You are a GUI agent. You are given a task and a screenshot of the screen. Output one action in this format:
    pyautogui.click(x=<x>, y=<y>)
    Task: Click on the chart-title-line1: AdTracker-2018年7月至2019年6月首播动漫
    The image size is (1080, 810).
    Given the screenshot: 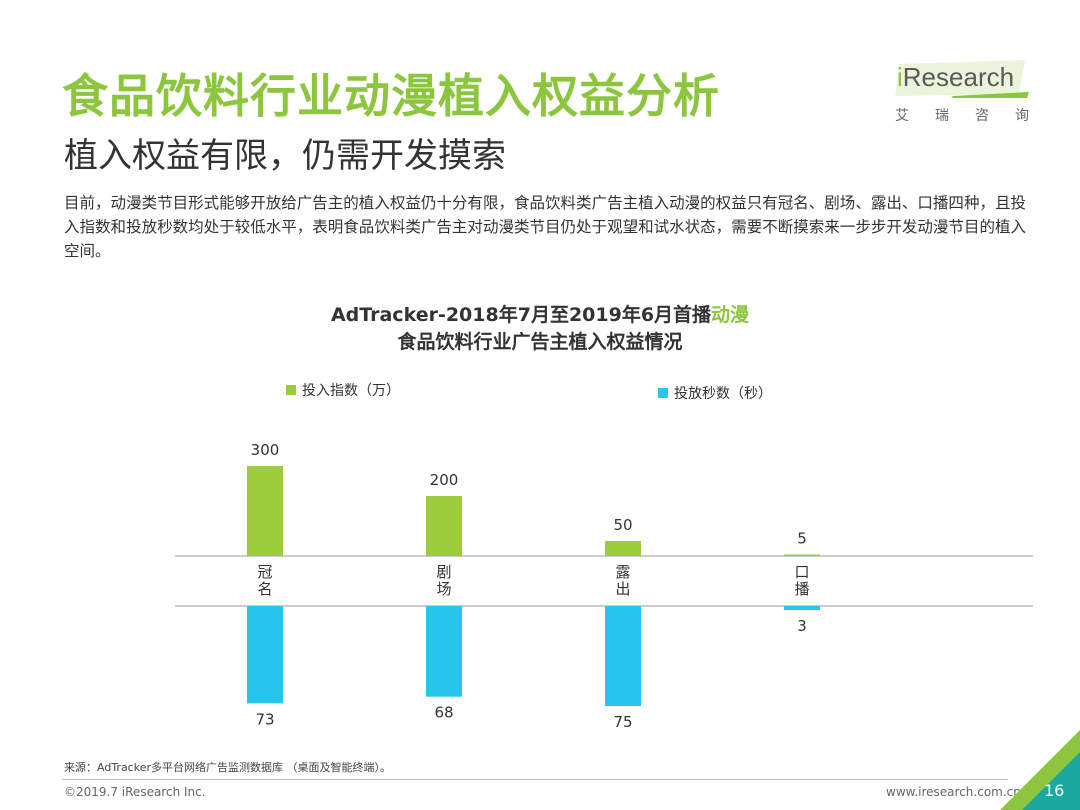 What is the action you would take?
    pyautogui.click(x=540, y=315)
    